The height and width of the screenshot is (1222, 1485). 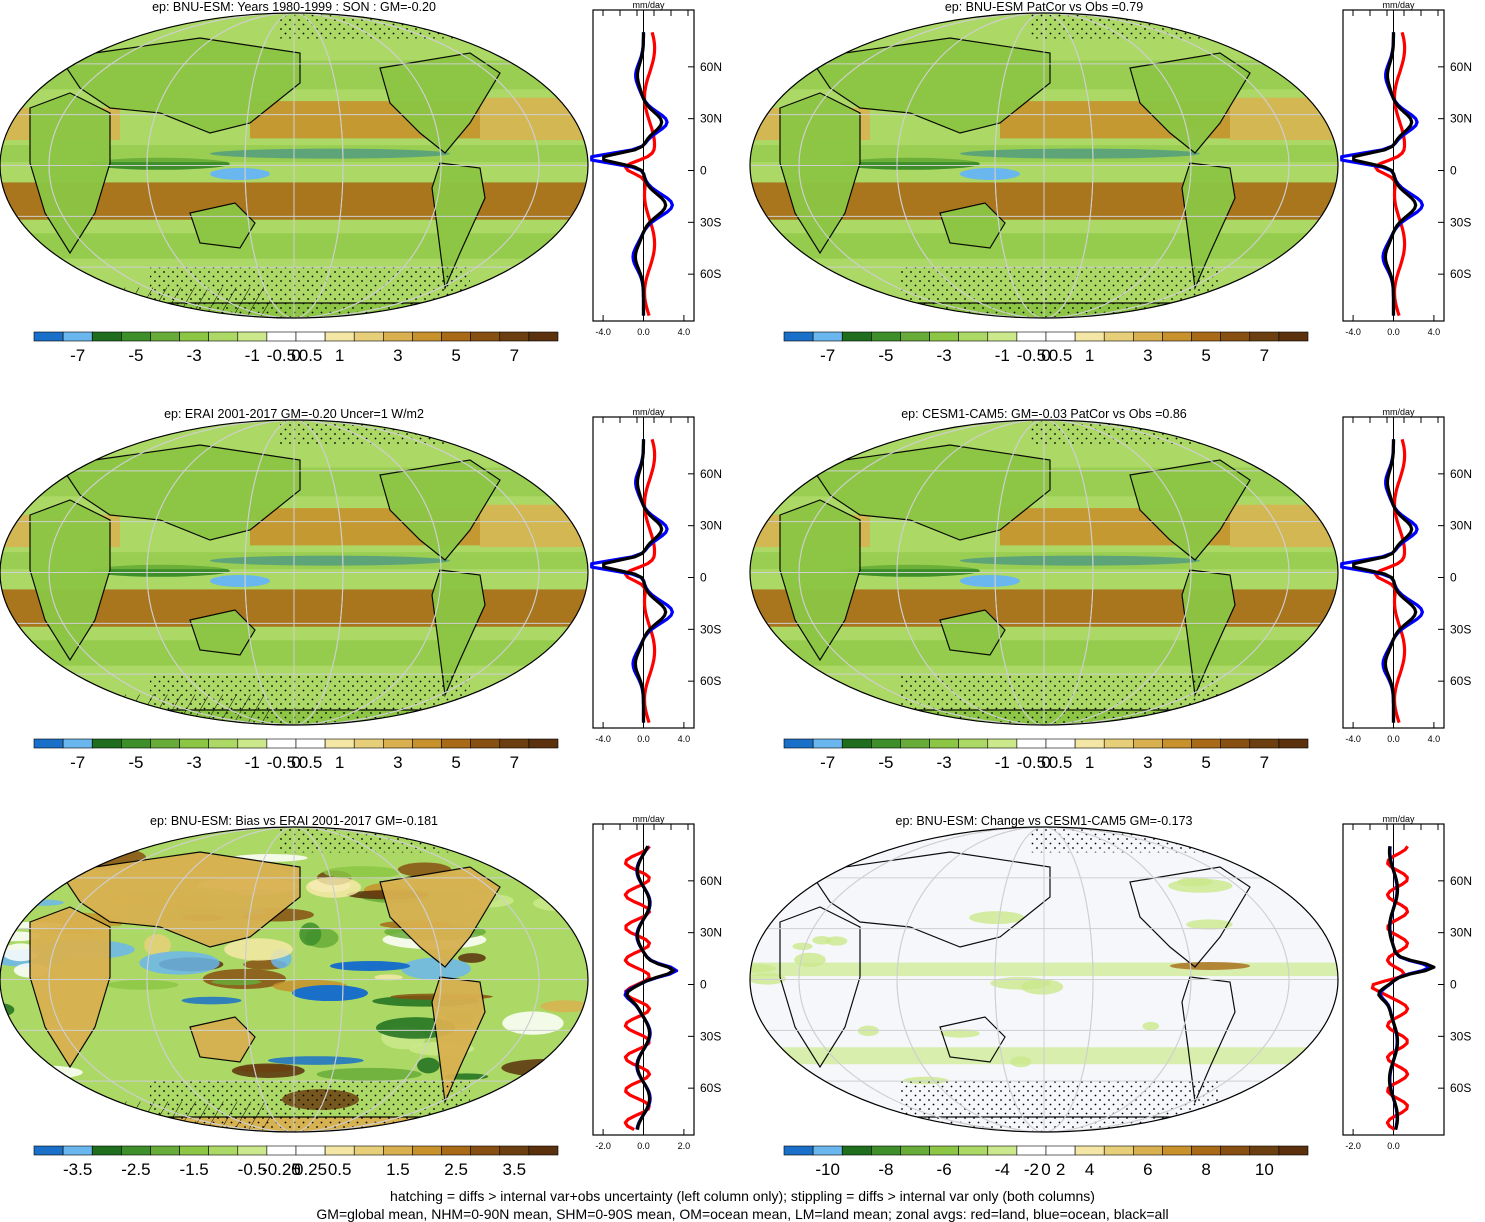 I want to click on zonal-mean-plot-5: mm/day 60N 30N 0 30S 60S -2.0 0.0, so click(x=1407, y=982).